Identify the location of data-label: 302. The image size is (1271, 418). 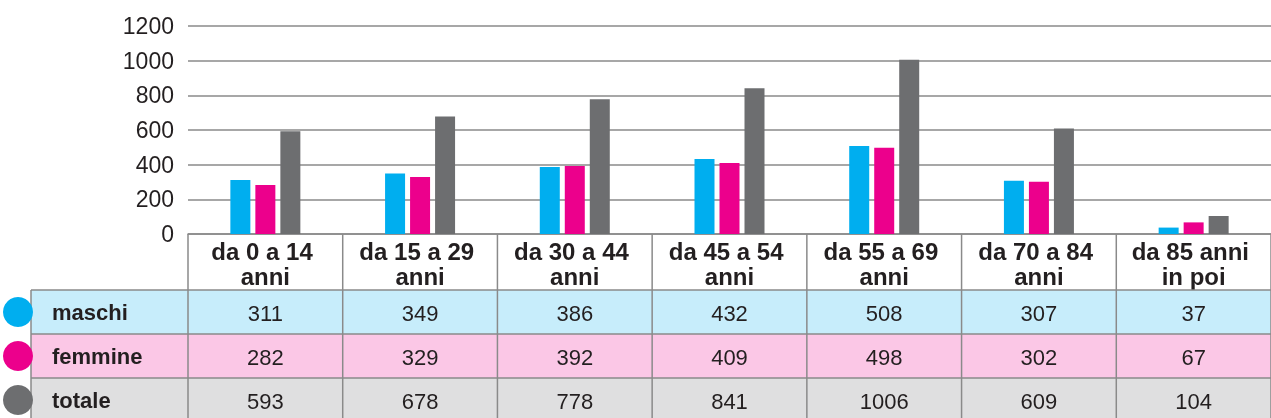
(1039, 357).